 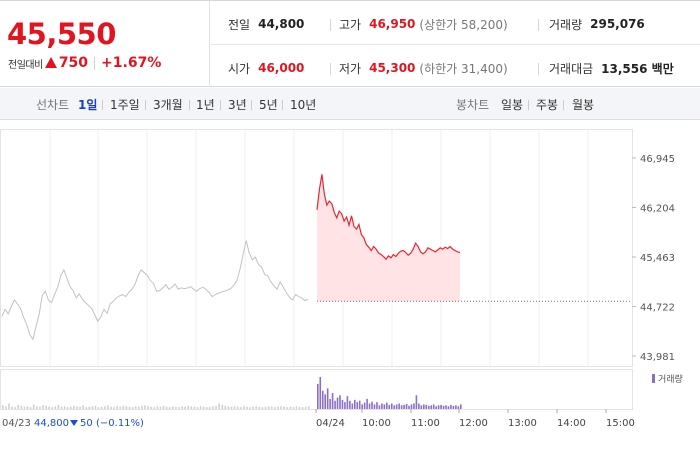 I want to click on tab-monthly-candle: 월봉, so click(x=583, y=105).